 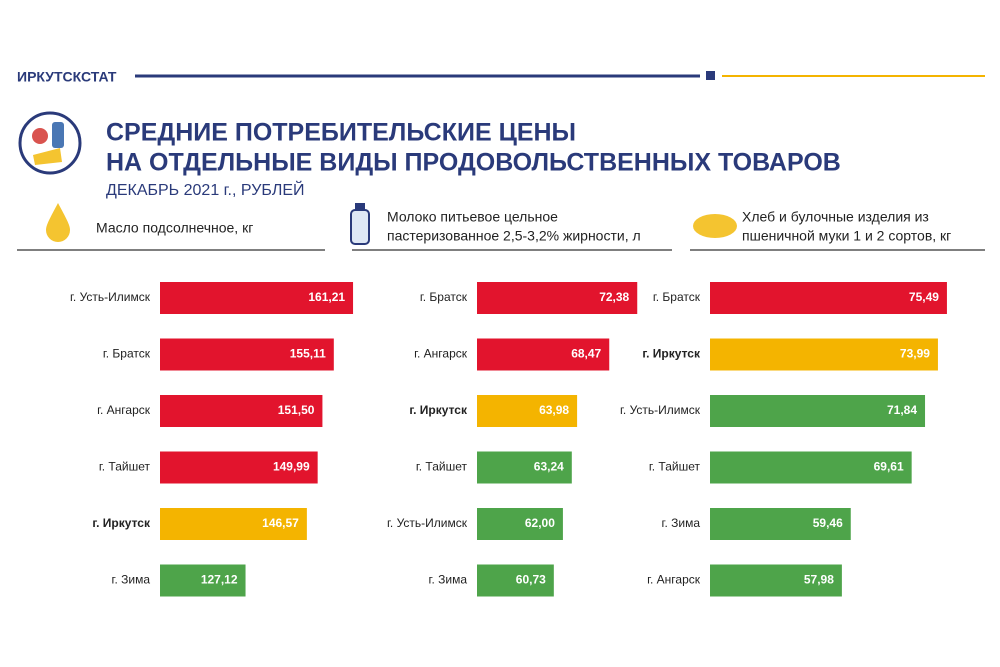 I want to click on milk-icon, so click(x=360, y=224).